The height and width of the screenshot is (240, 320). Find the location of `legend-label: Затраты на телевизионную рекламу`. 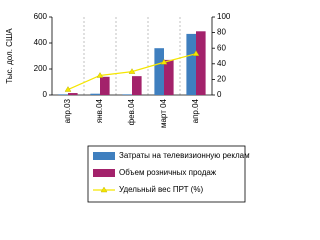

legend-label: Затраты на телевизионную рекламу is located at coordinates (184, 155).